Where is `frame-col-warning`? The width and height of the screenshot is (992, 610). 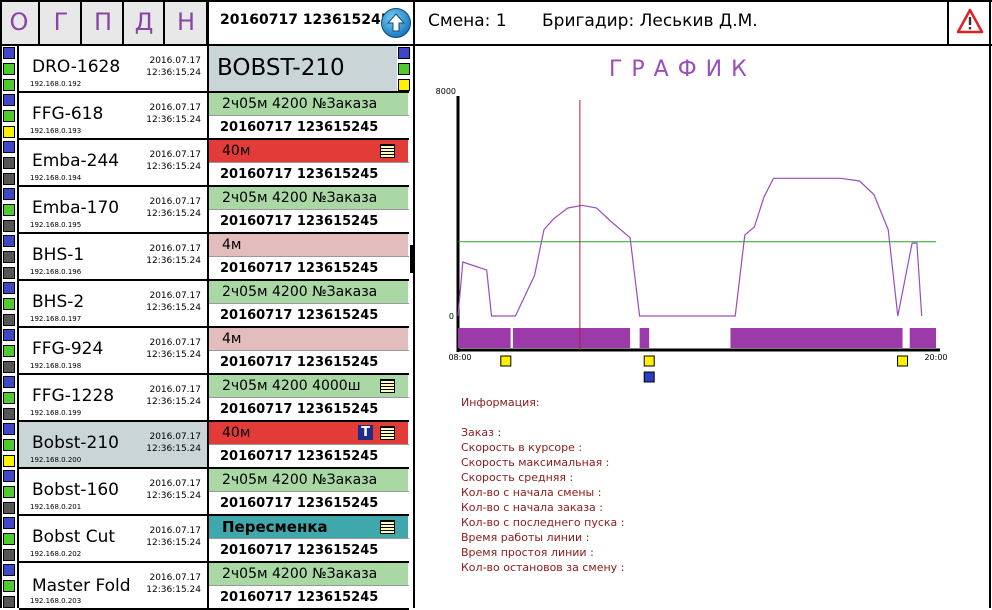
frame-col-warning is located at coordinates (948, 23).